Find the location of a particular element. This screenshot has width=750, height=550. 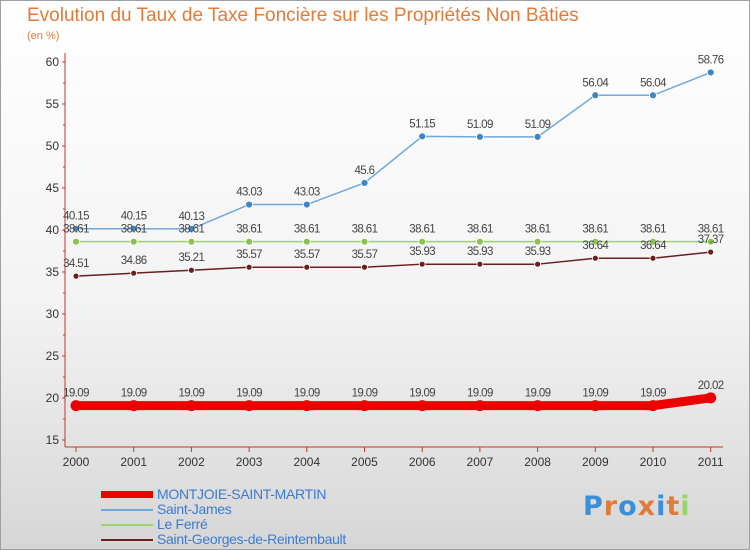

y-tick-label: 30 is located at coordinates (53, 314).